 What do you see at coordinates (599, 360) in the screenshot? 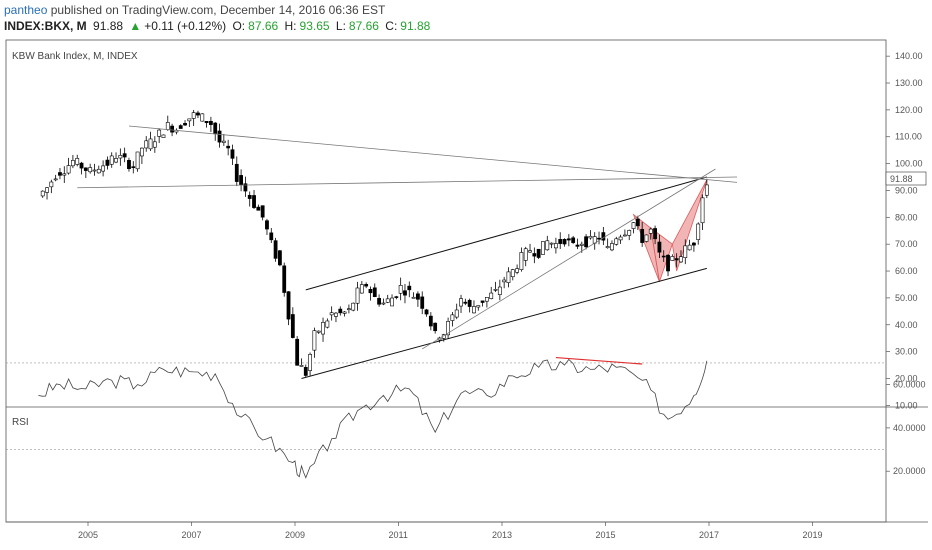
I see `rsi-divergence-line` at bounding box center [599, 360].